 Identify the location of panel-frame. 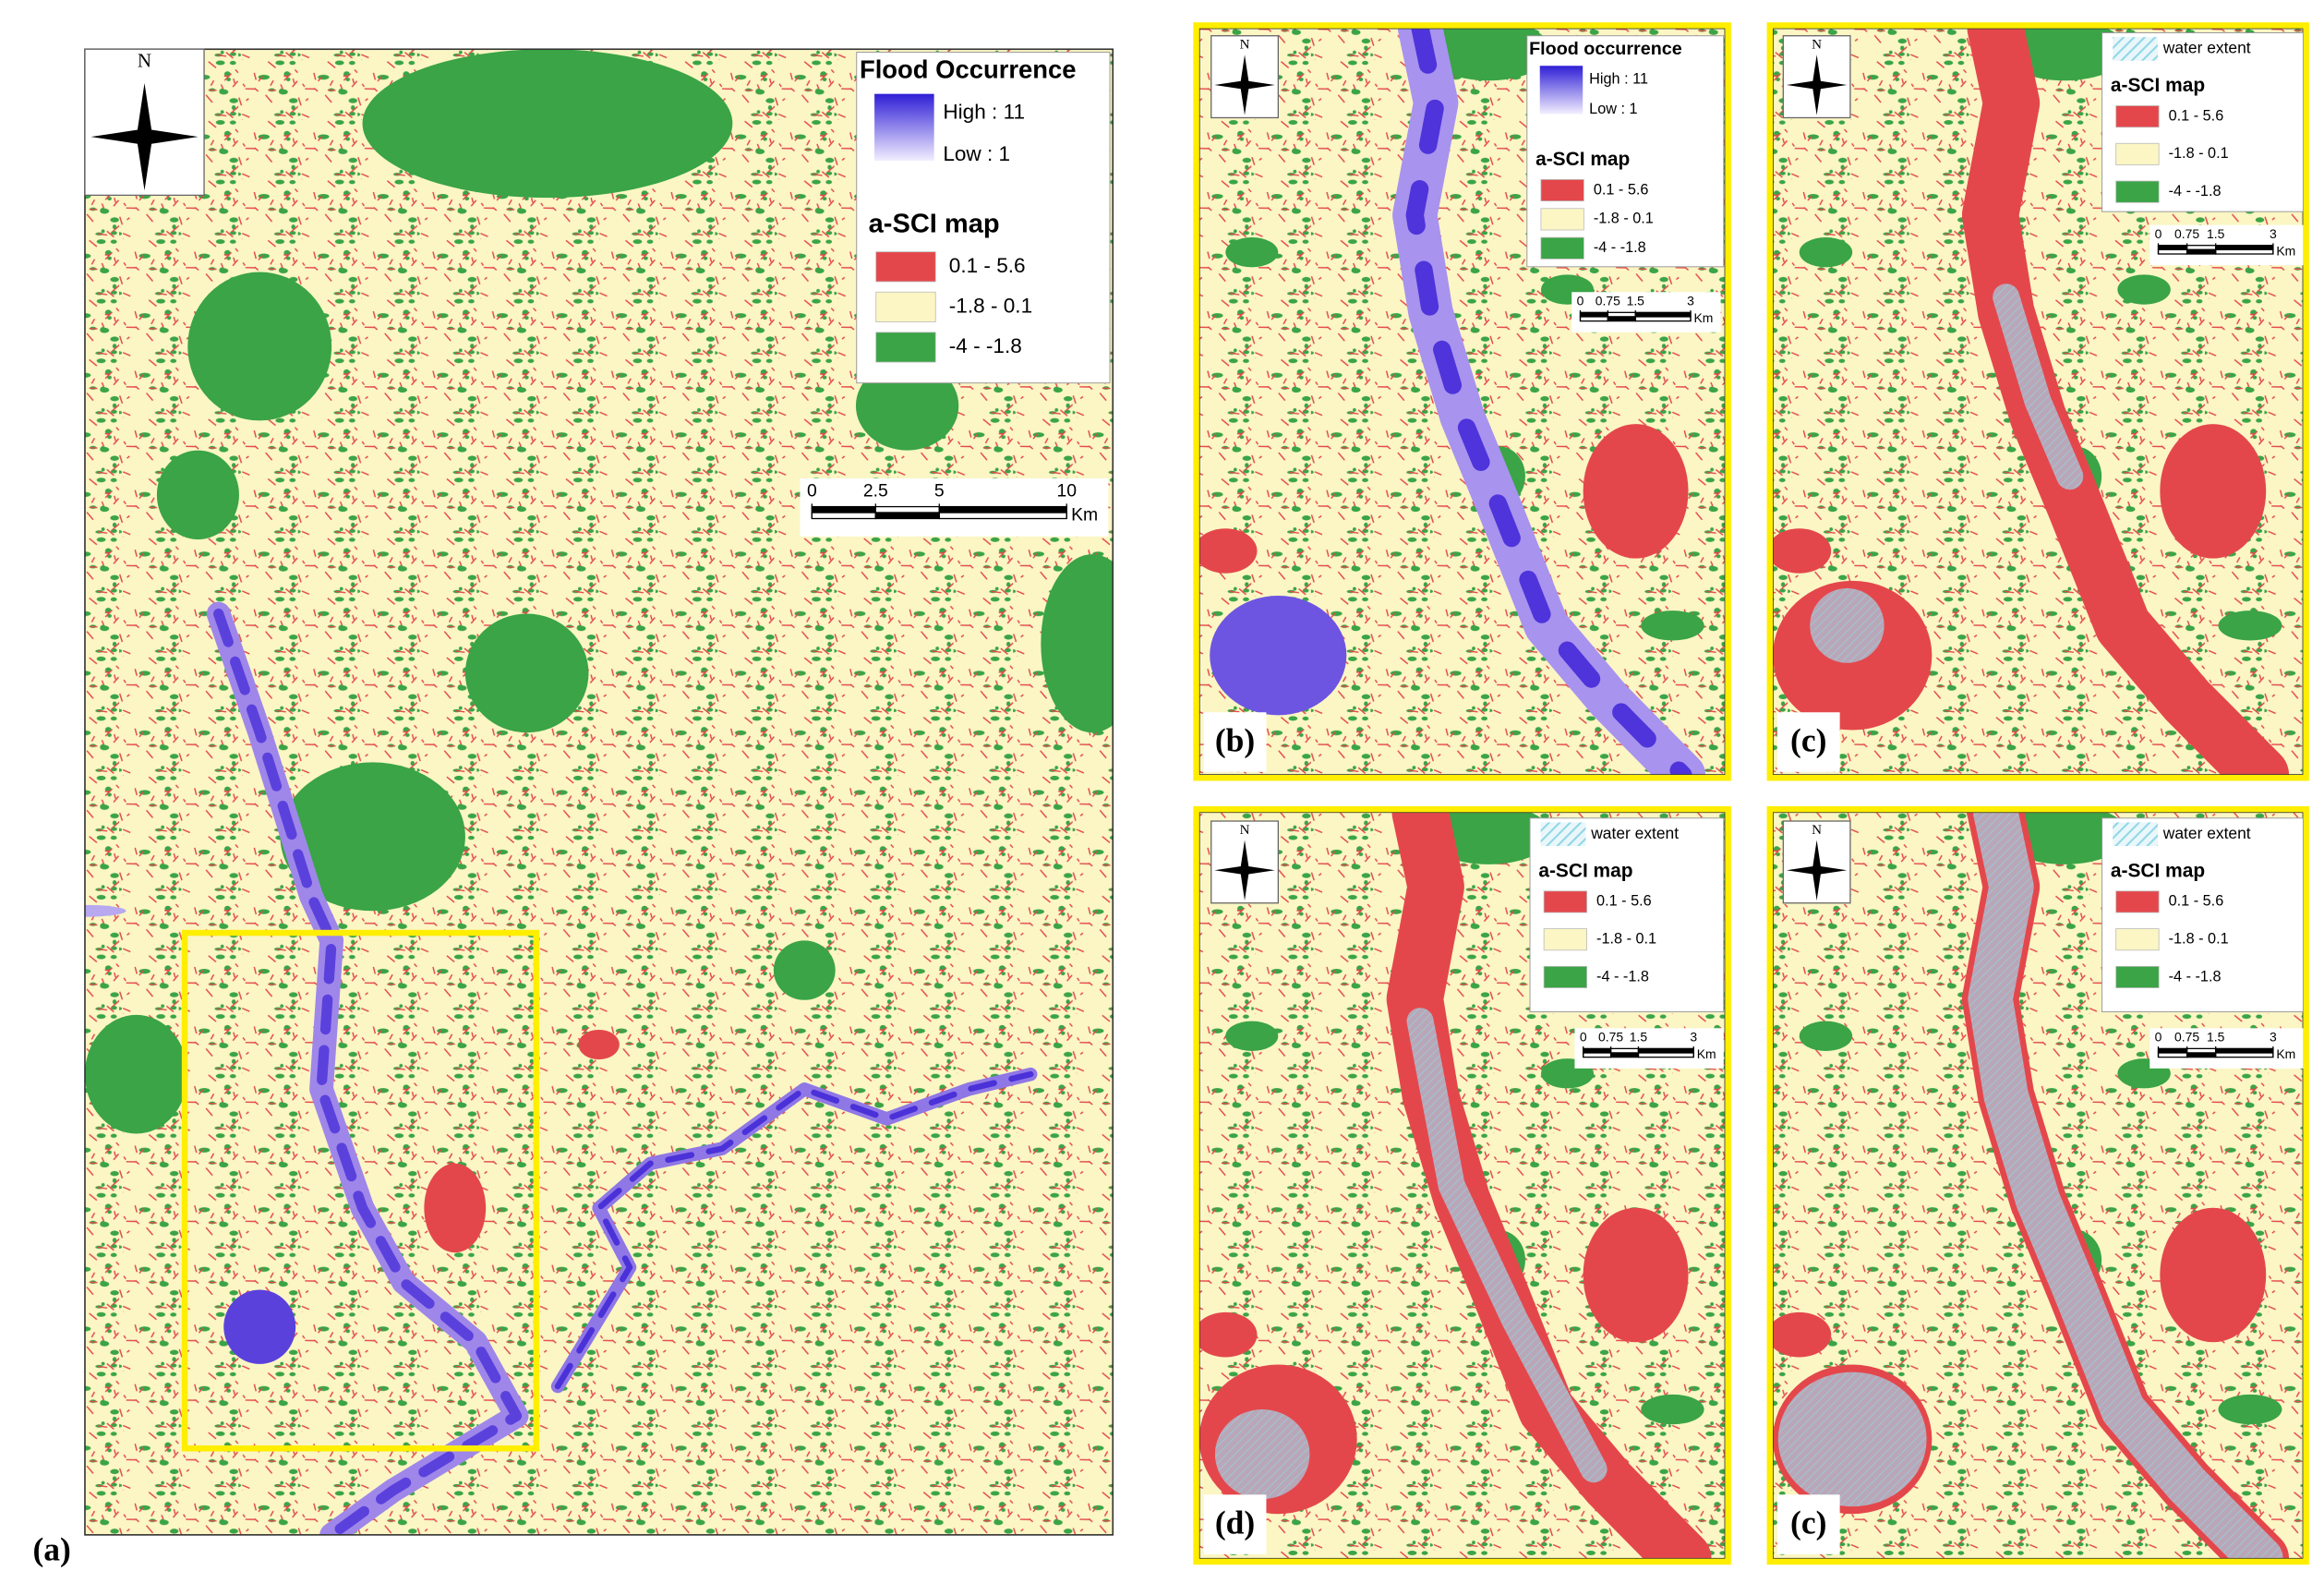
(2038, 1185).